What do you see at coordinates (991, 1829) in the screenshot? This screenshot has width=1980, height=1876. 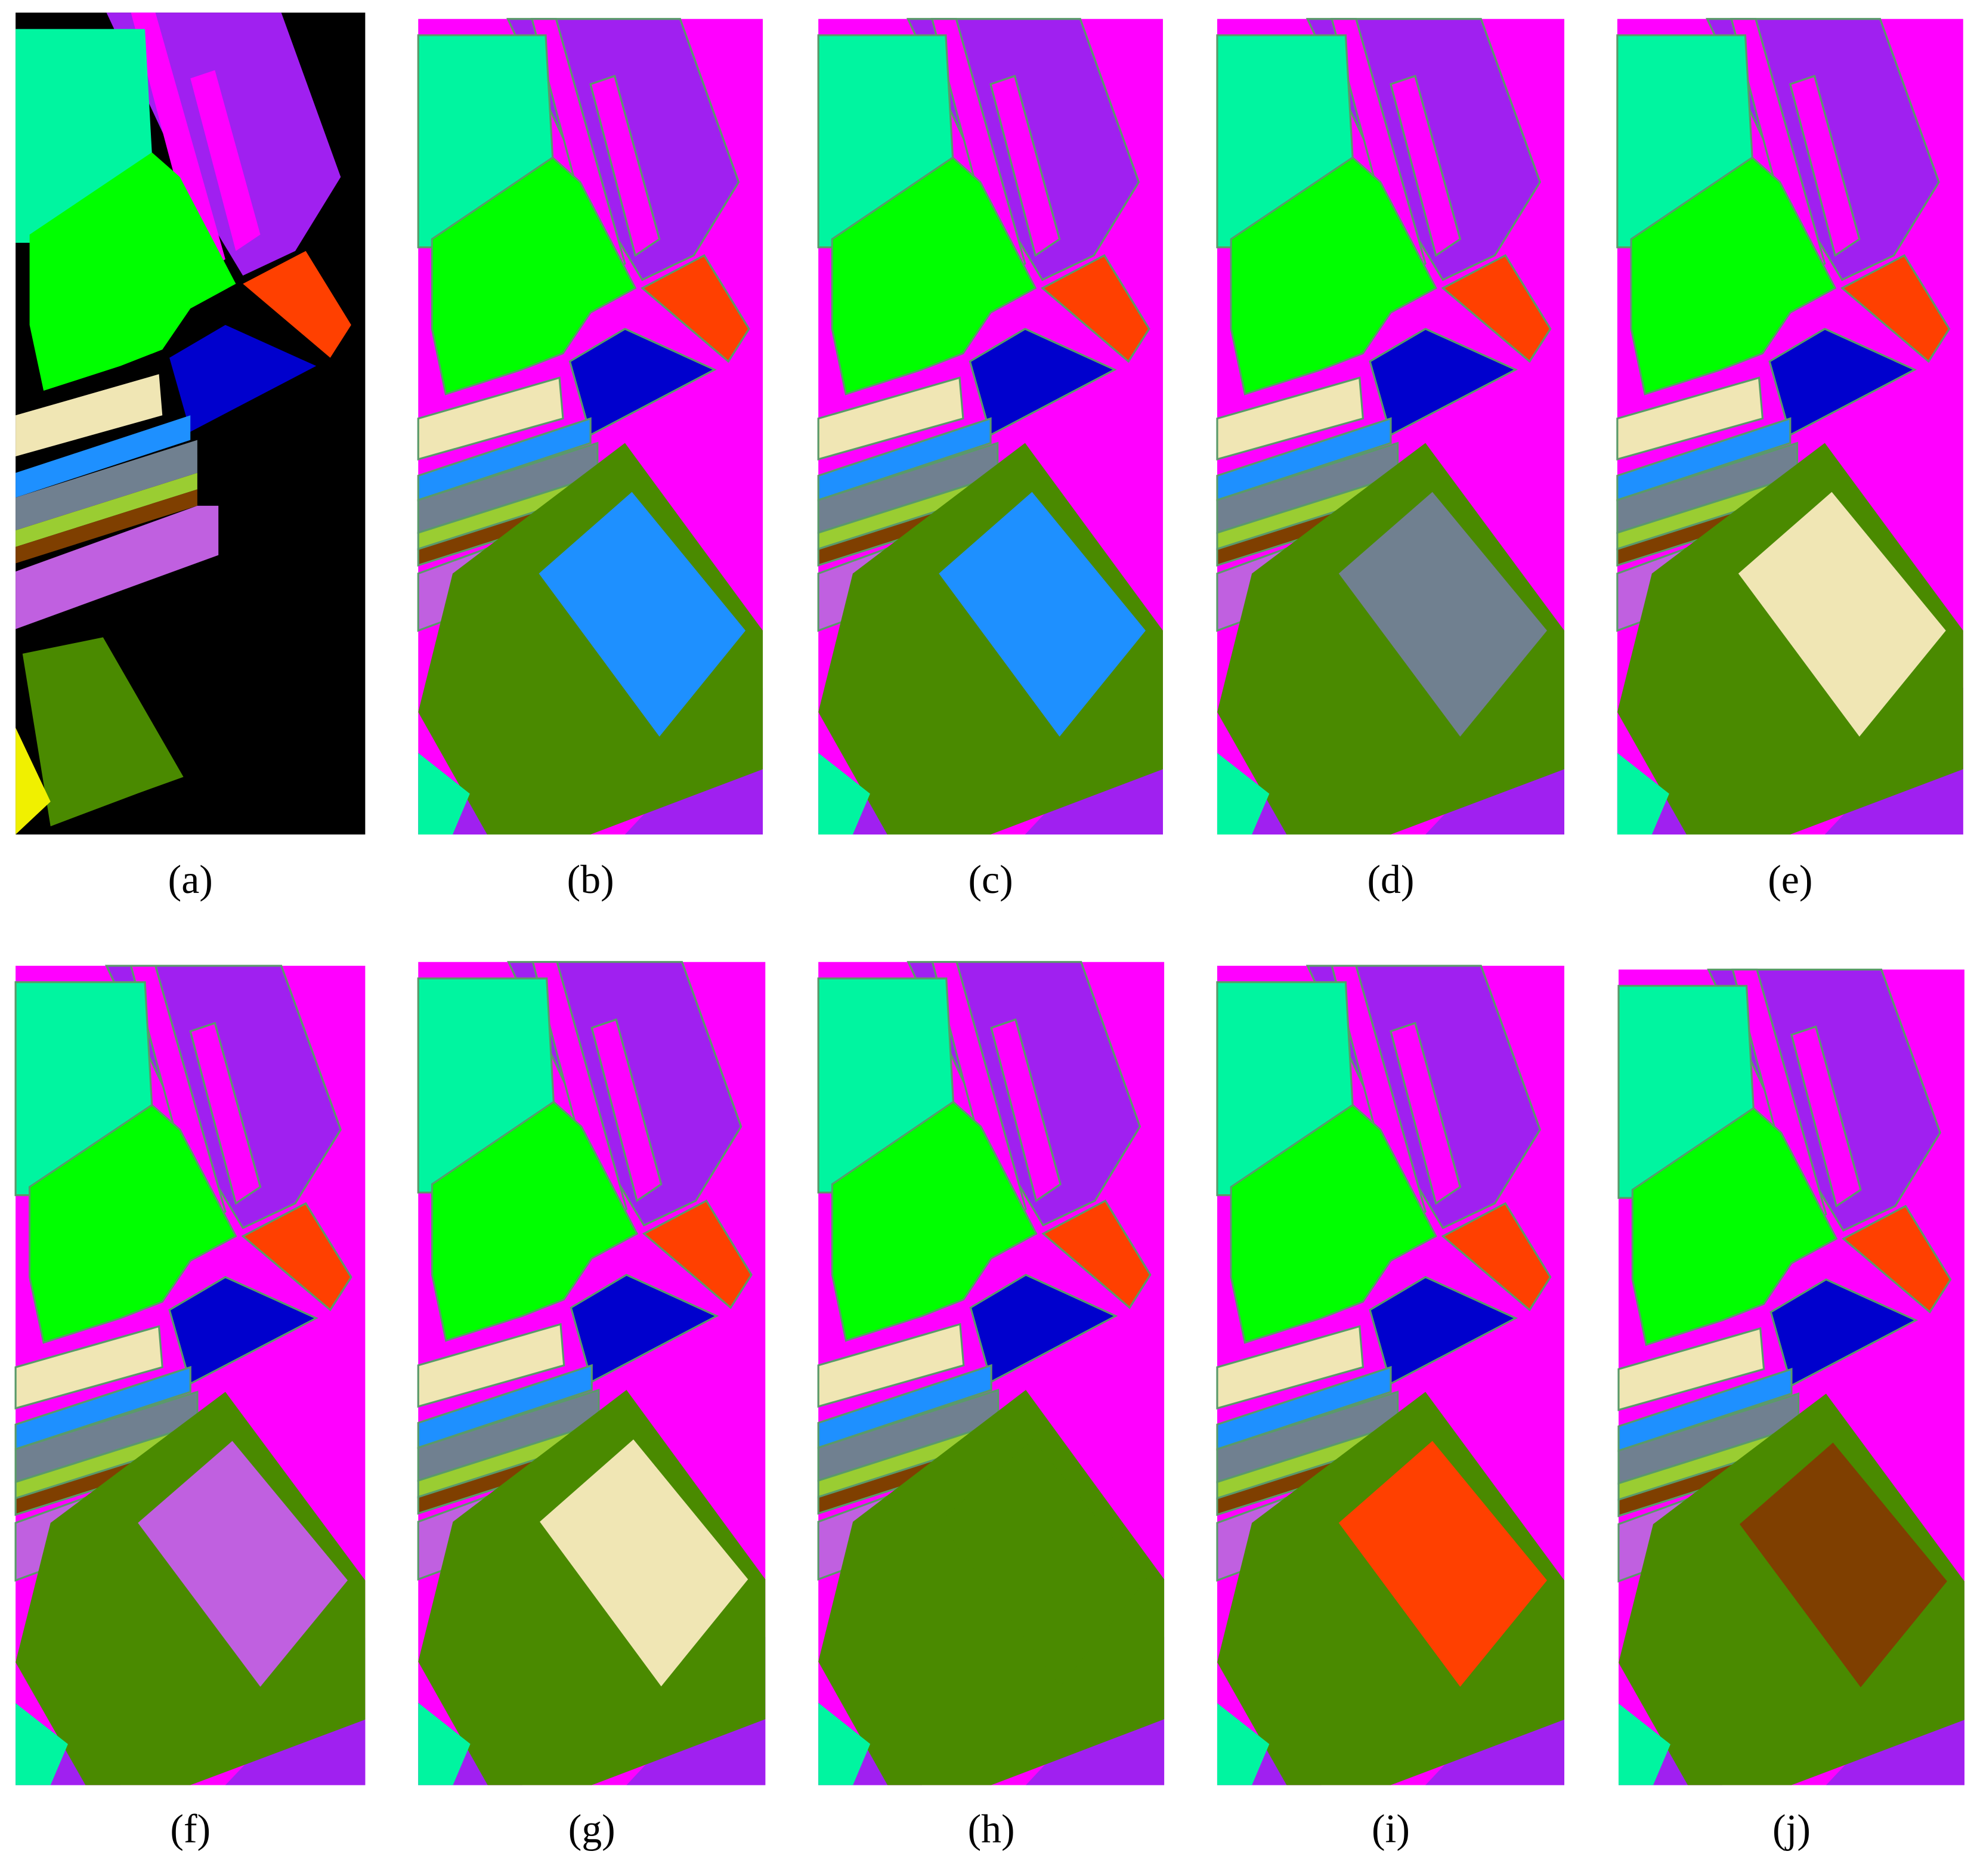 I see `panel-label: (h)` at bounding box center [991, 1829].